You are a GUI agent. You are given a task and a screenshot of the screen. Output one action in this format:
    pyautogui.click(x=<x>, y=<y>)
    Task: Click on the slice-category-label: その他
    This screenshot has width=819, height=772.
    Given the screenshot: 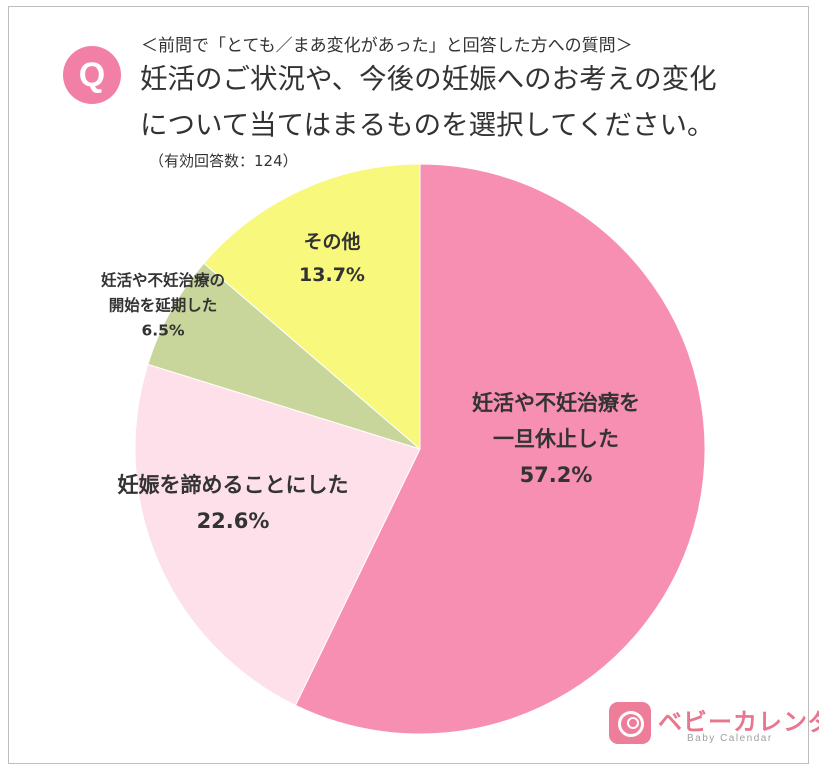 What is the action you would take?
    pyautogui.click(x=331, y=241)
    